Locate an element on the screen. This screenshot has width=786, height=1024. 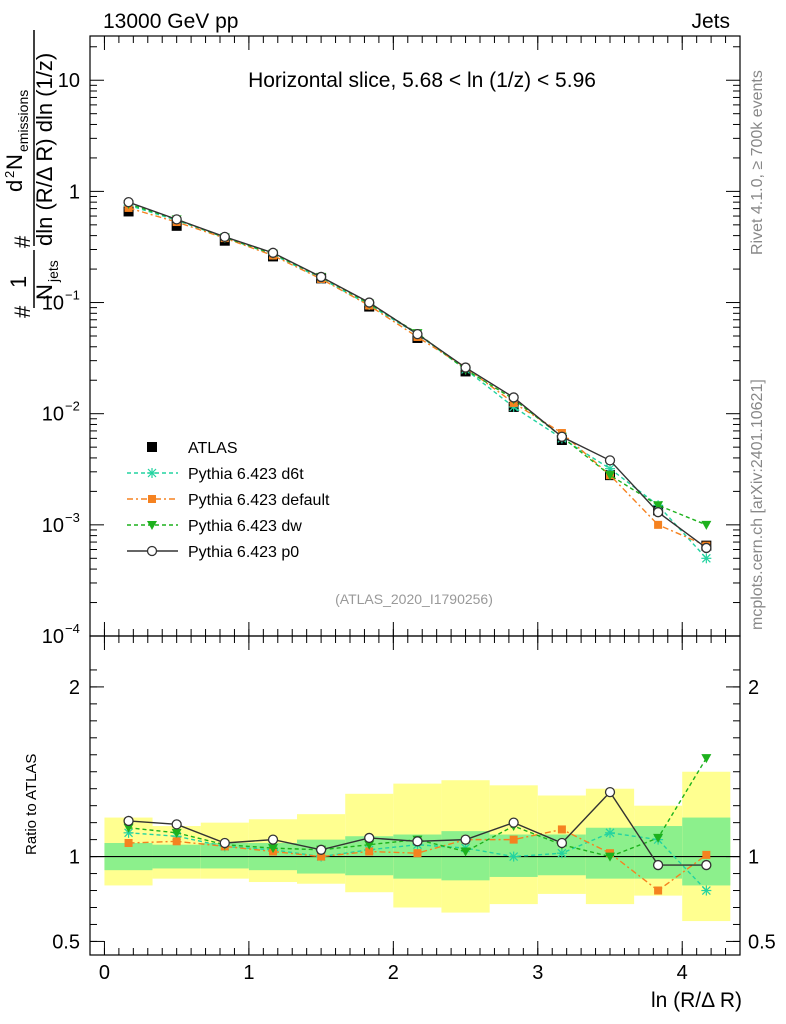
ylabel-n-emissions: N is located at coordinates (14, 162).